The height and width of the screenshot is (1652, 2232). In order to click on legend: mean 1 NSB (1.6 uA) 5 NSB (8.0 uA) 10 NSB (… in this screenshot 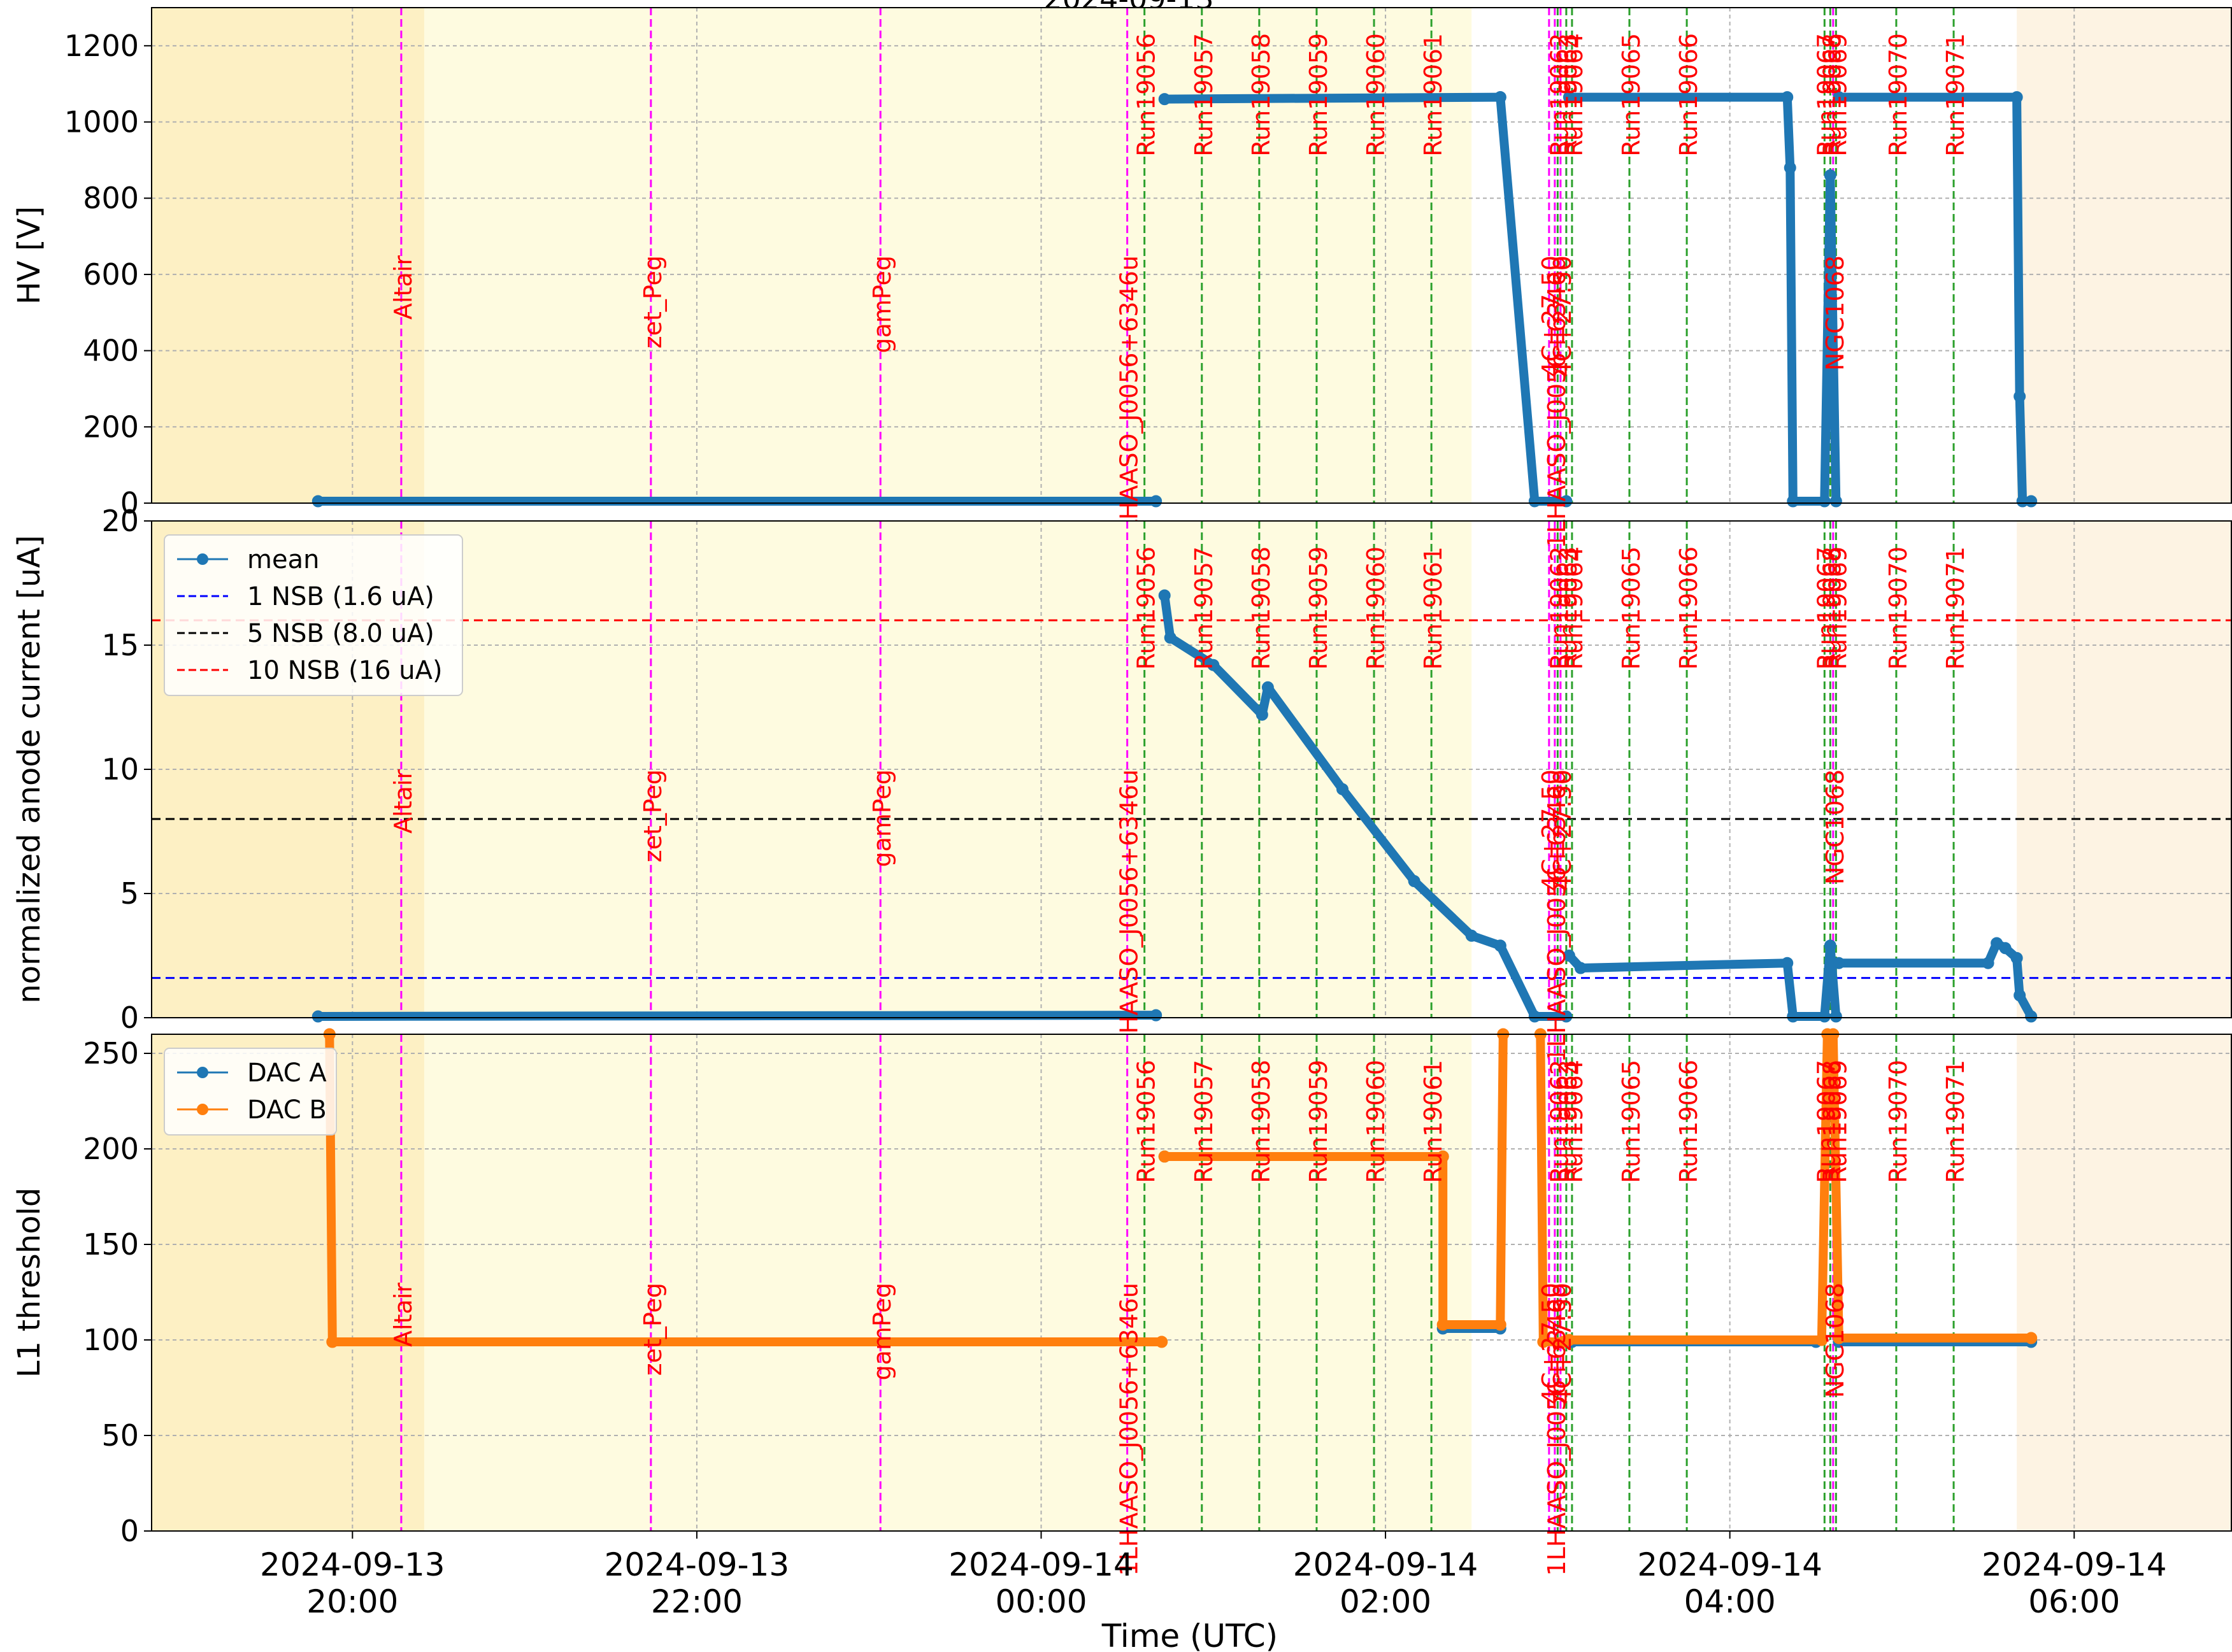, I will do `click(313, 615)`.